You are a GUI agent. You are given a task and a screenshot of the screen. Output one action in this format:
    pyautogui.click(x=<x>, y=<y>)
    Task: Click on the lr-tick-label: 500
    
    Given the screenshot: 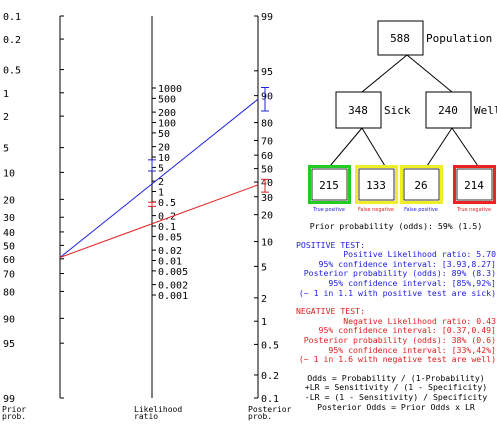 What is the action you would take?
    pyautogui.click(x=167, y=99)
    